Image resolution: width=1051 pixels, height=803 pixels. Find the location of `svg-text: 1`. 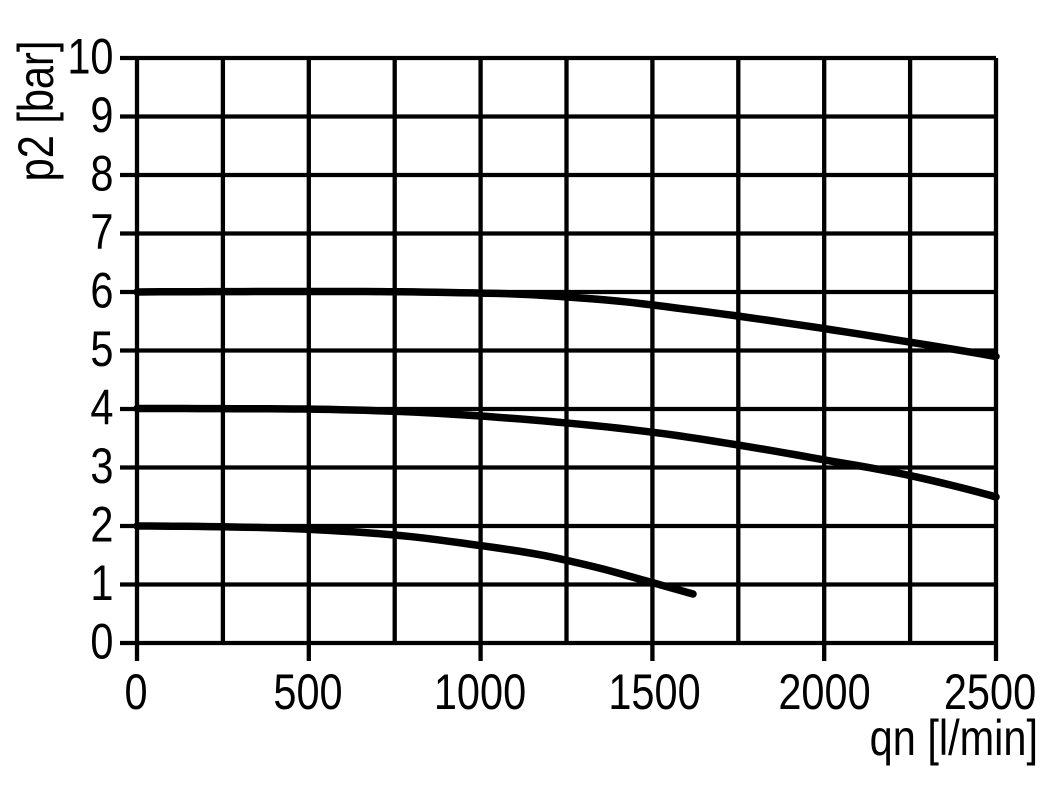

svg-text: 1 is located at coordinates (101, 582).